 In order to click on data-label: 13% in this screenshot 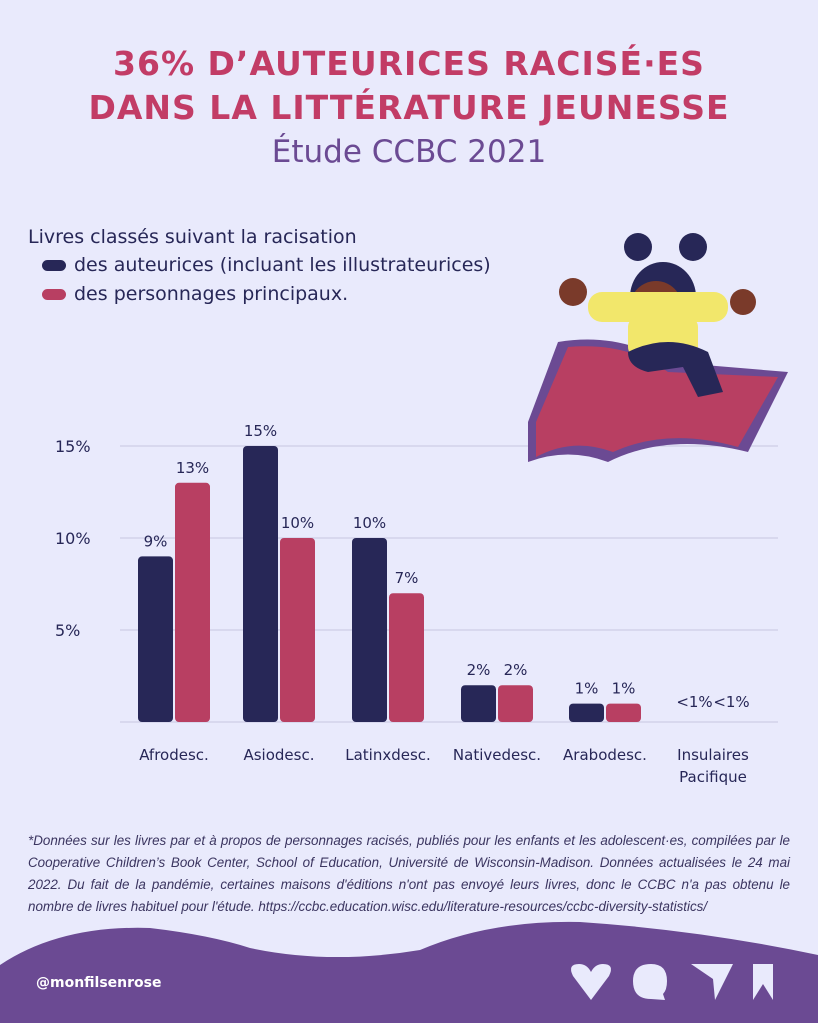, I will do `click(192, 468)`.